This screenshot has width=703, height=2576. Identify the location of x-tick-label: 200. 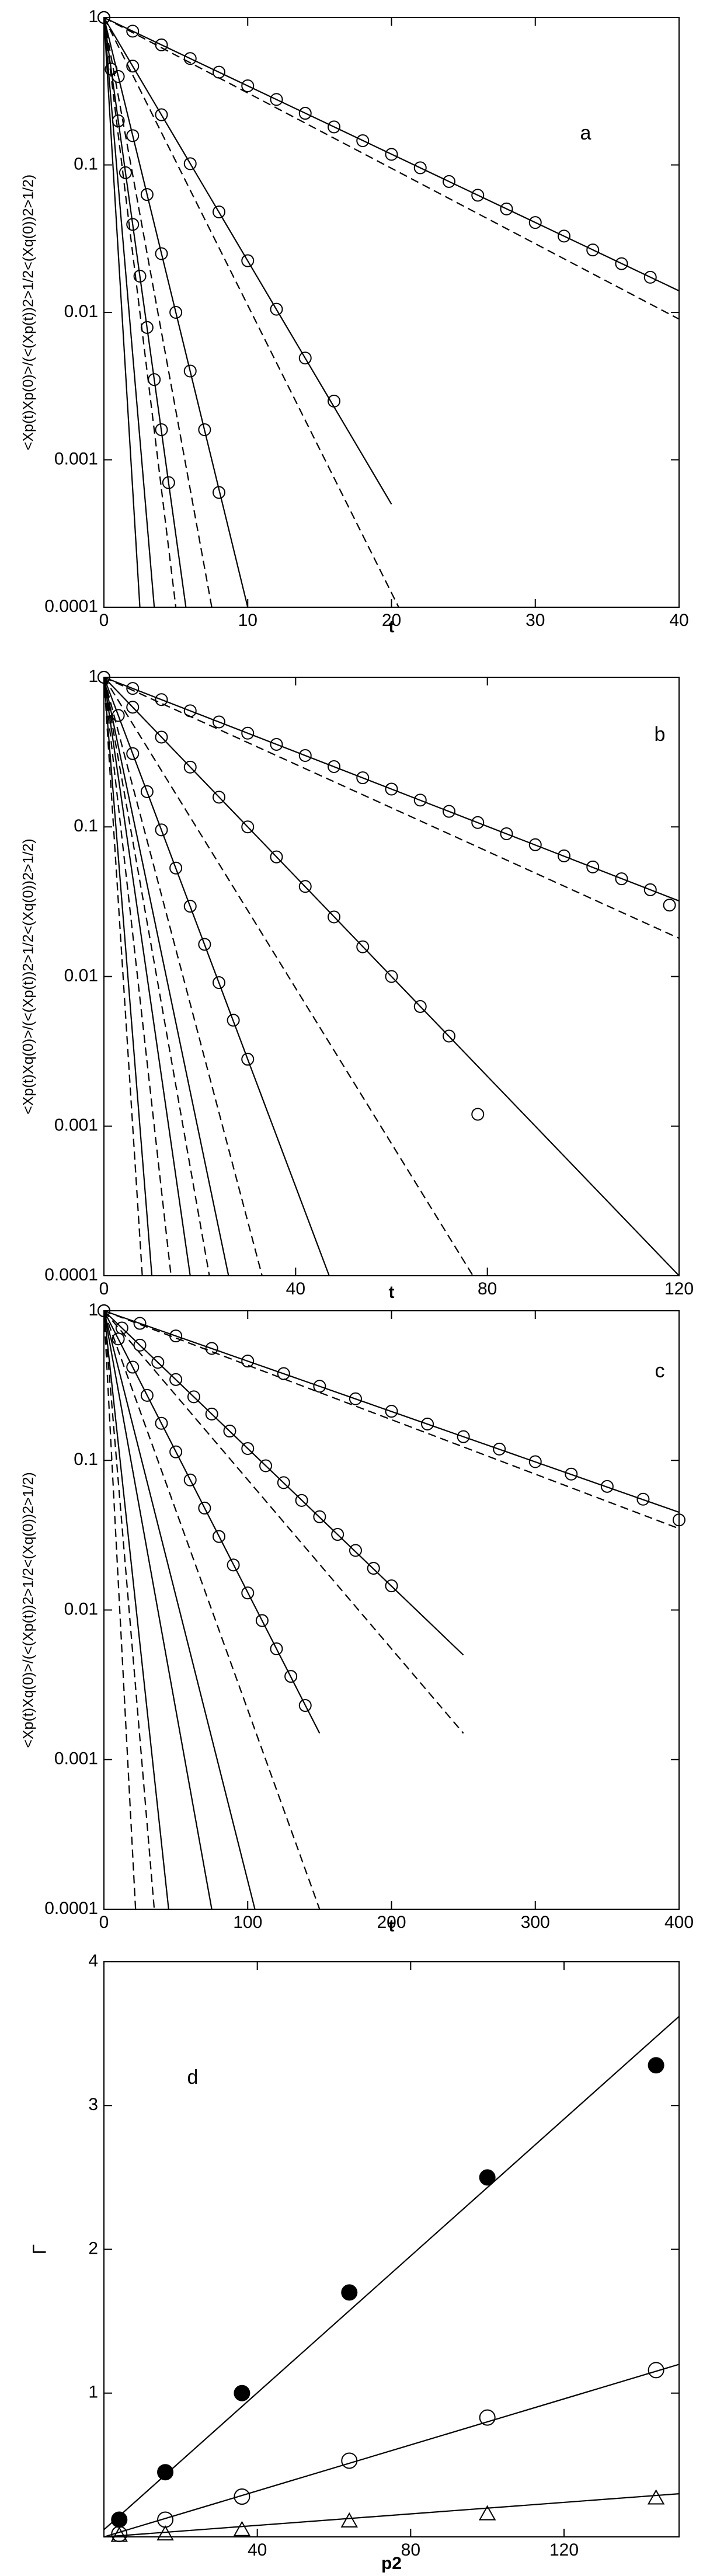
(391, 1922).